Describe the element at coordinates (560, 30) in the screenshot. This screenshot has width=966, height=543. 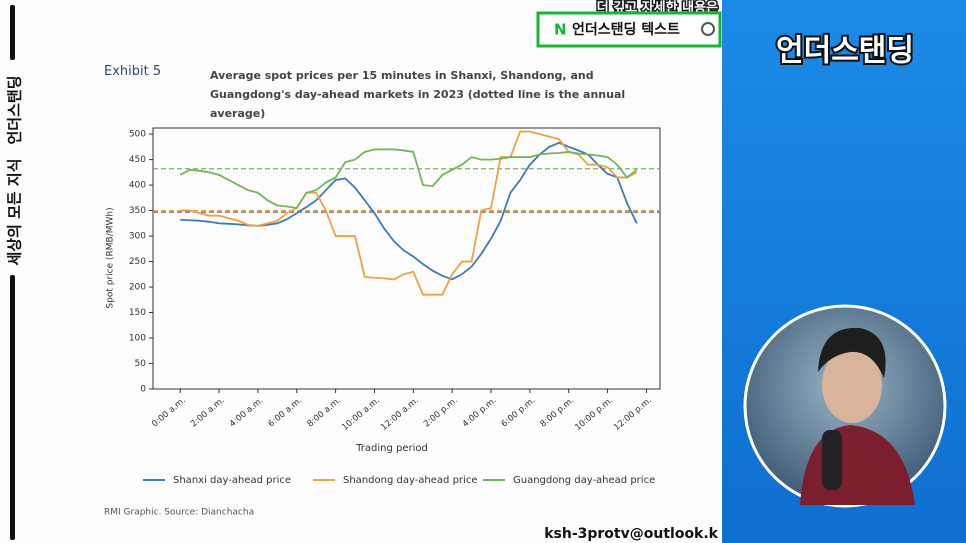
I see `badge-letter: N` at that location.